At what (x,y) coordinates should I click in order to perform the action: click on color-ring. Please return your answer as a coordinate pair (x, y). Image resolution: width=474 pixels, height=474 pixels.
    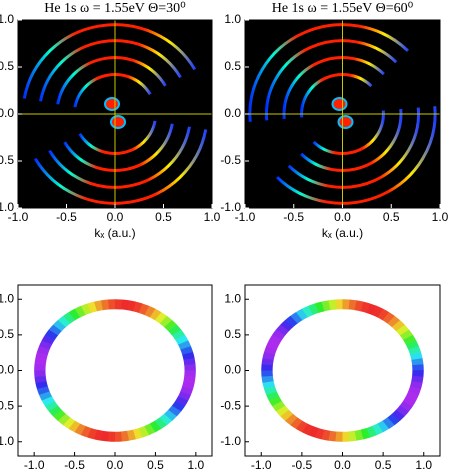
    Looking at the image, I should click on (115, 370).